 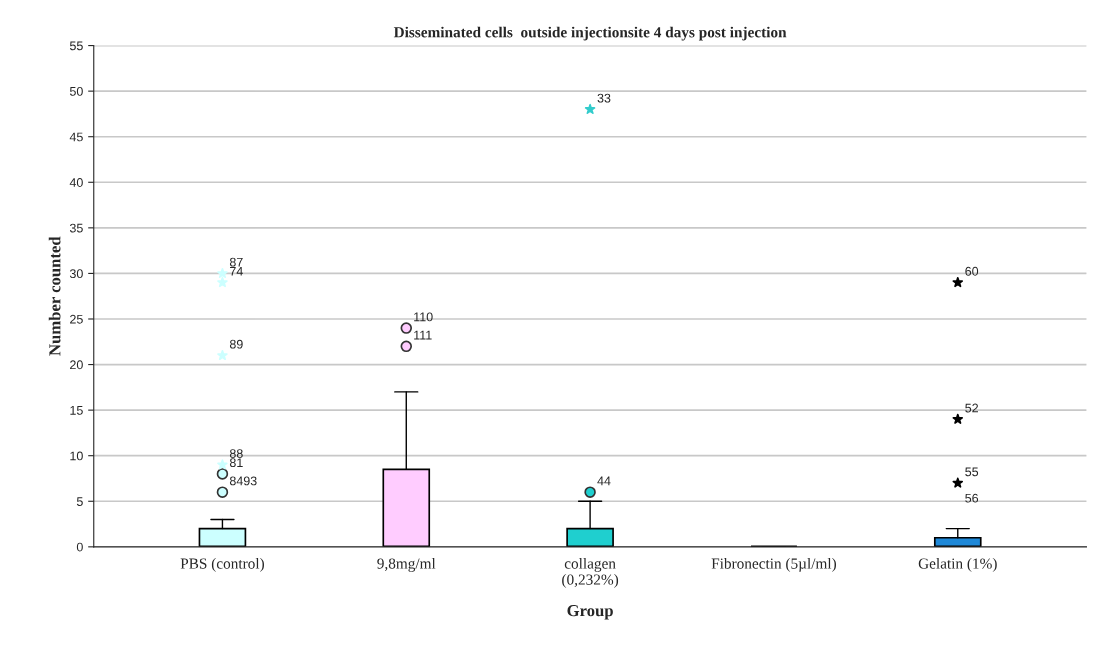 What do you see at coordinates (957, 564) in the screenshot?
I see `x-tick-label: Gelatin (1%)` at bounding box center [957, 564].